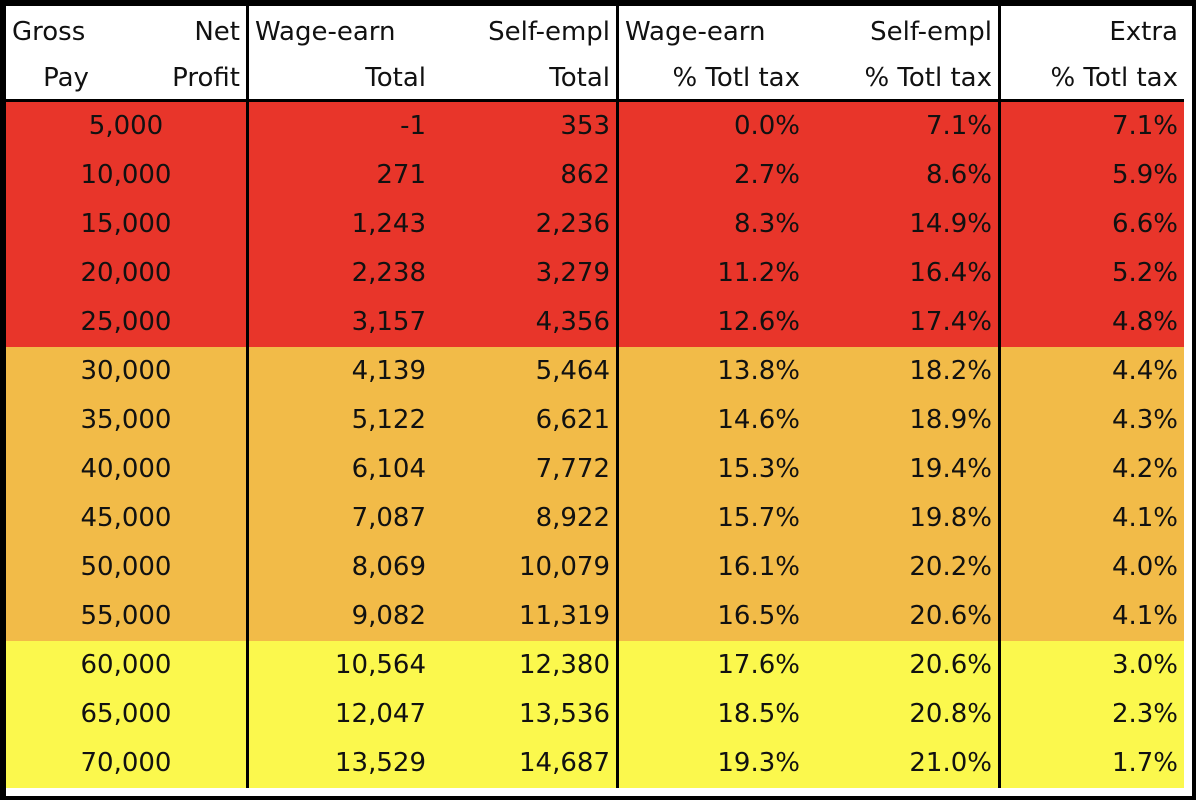 This screenshot has width=1196, height=800. I want to click on cell-extra-pct: 1.7%, so click(1091, 763).